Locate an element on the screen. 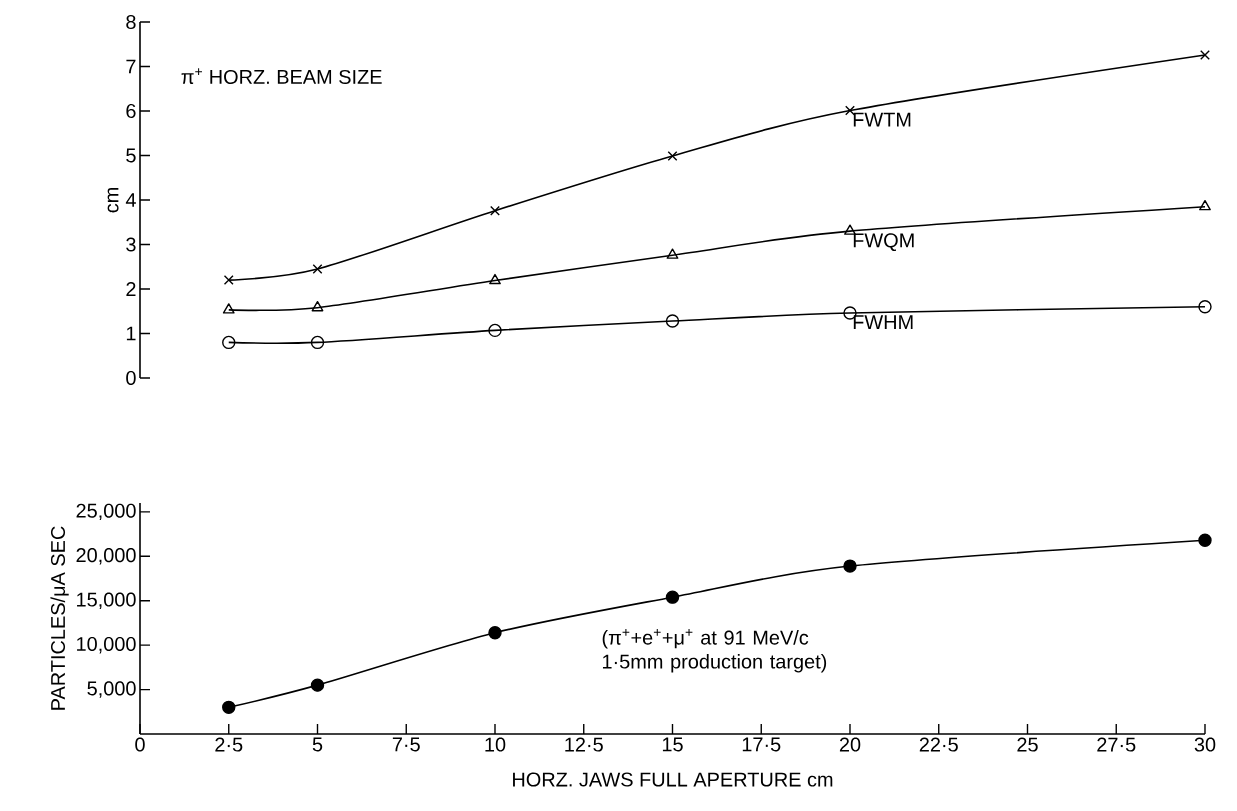  text: π$^{+}$ HORZ. BEAM SIZE is located at coordinates (281, 76).